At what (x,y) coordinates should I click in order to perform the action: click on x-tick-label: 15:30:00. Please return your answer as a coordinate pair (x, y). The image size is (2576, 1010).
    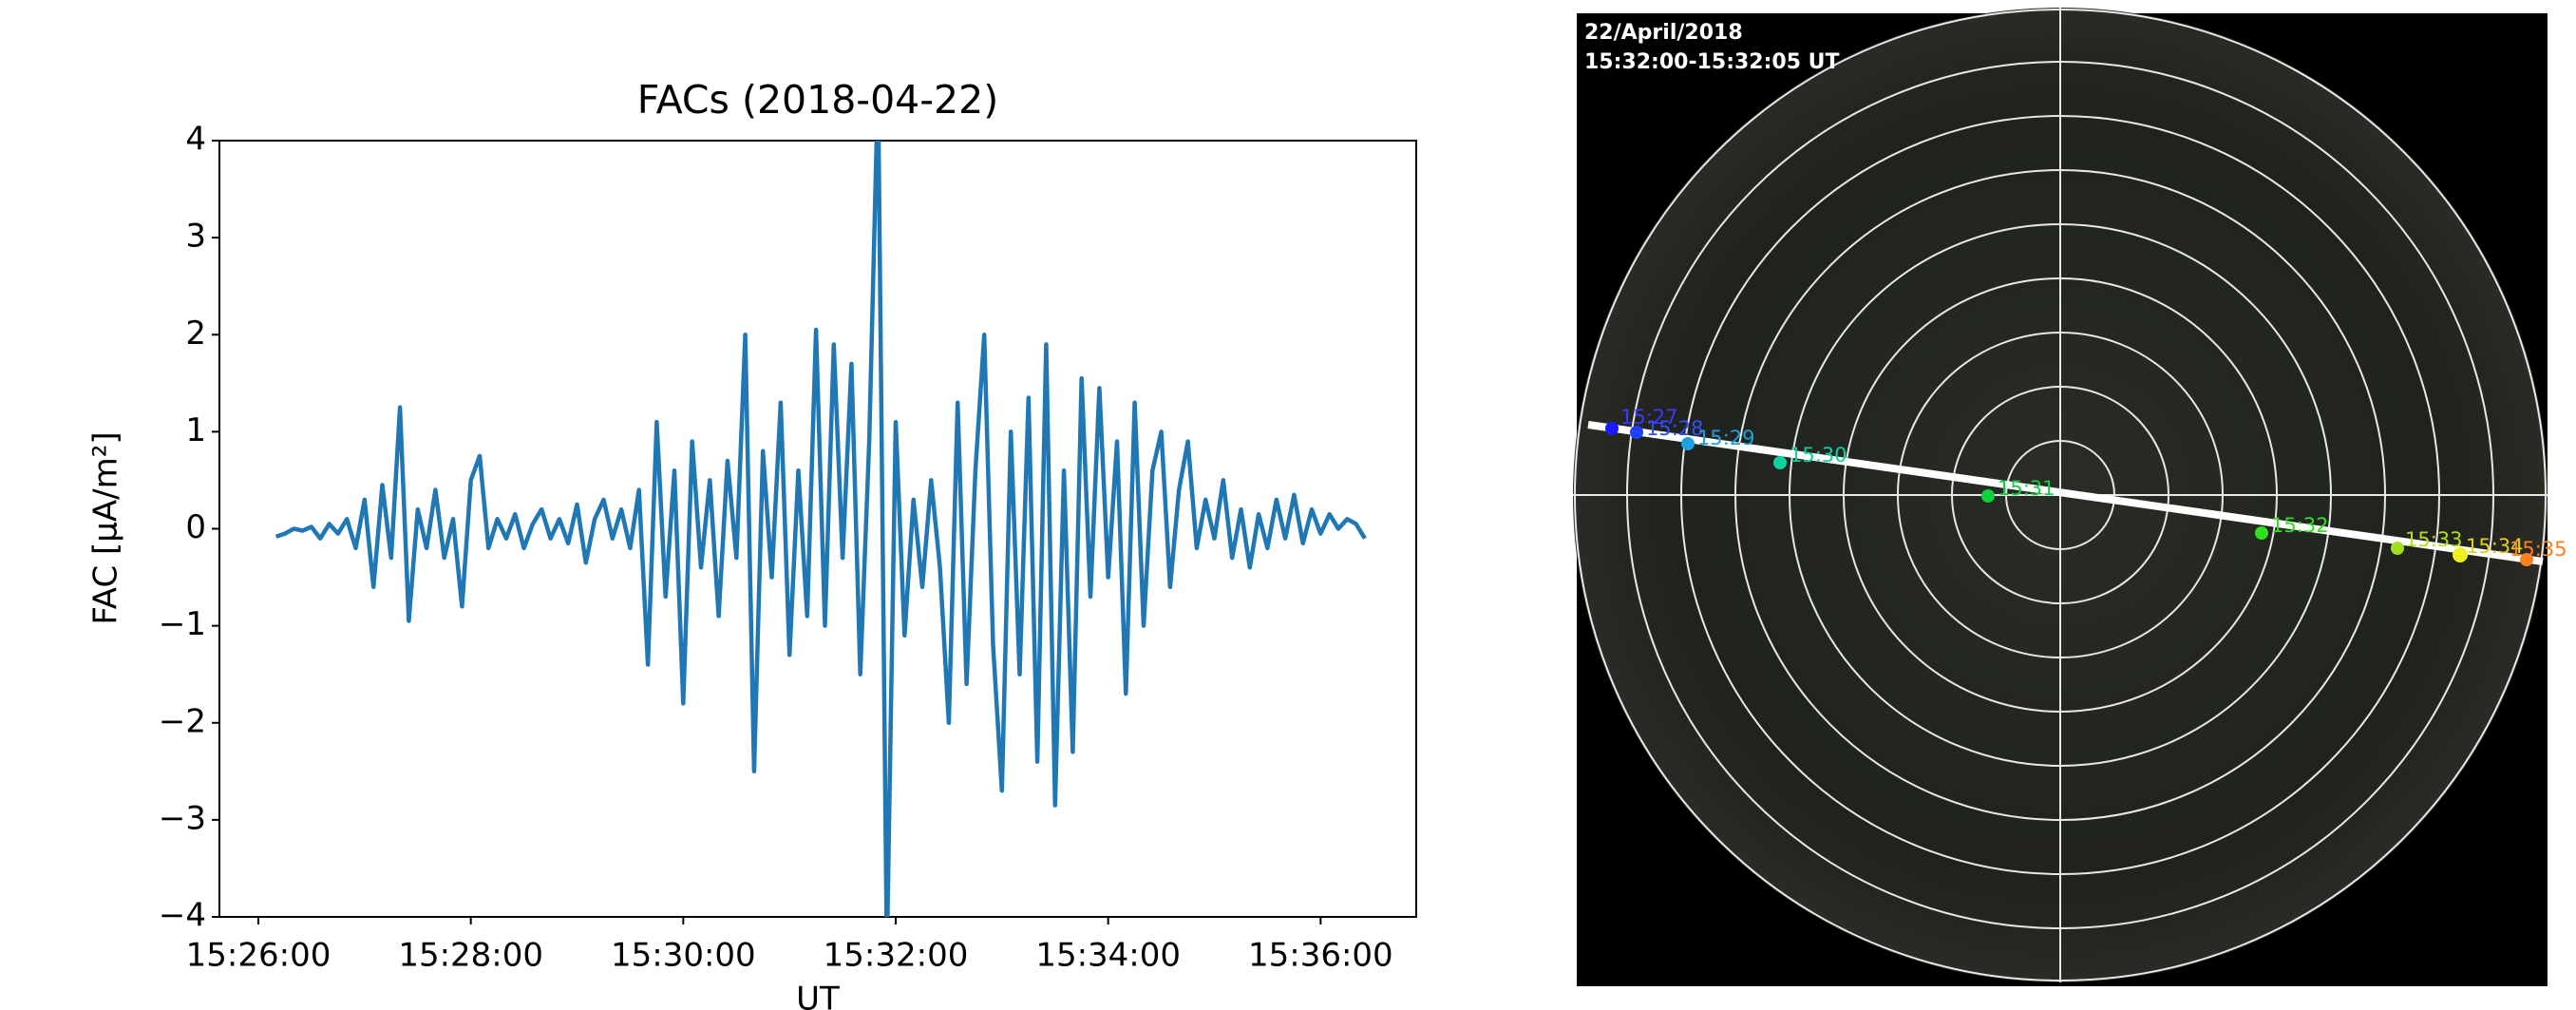
    Looking at the image, I should click on (683, 956).